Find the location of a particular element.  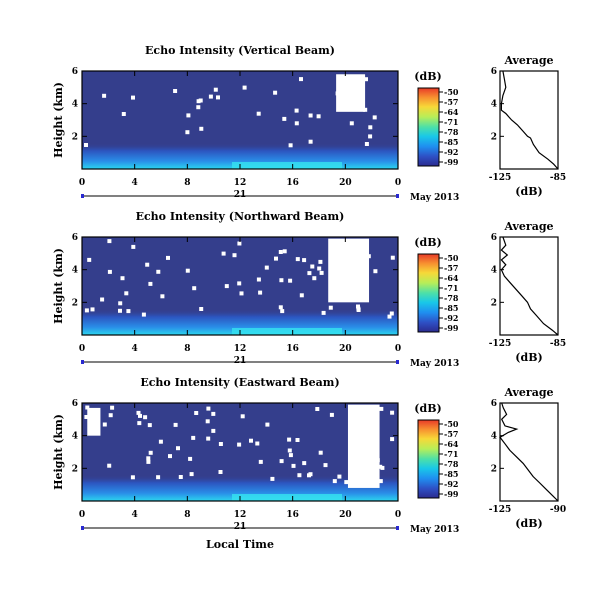

profile-x-tick-label: -125 is located at coordinates (500, 178).